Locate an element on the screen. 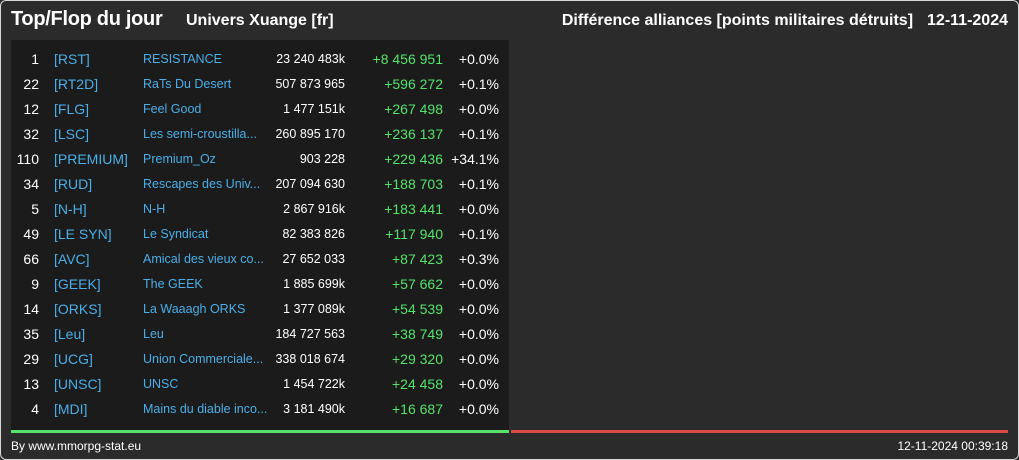 This screenshot has width=1019, height=460. alliance-tag-link: [LSC] is located at coordinates (72, 134).